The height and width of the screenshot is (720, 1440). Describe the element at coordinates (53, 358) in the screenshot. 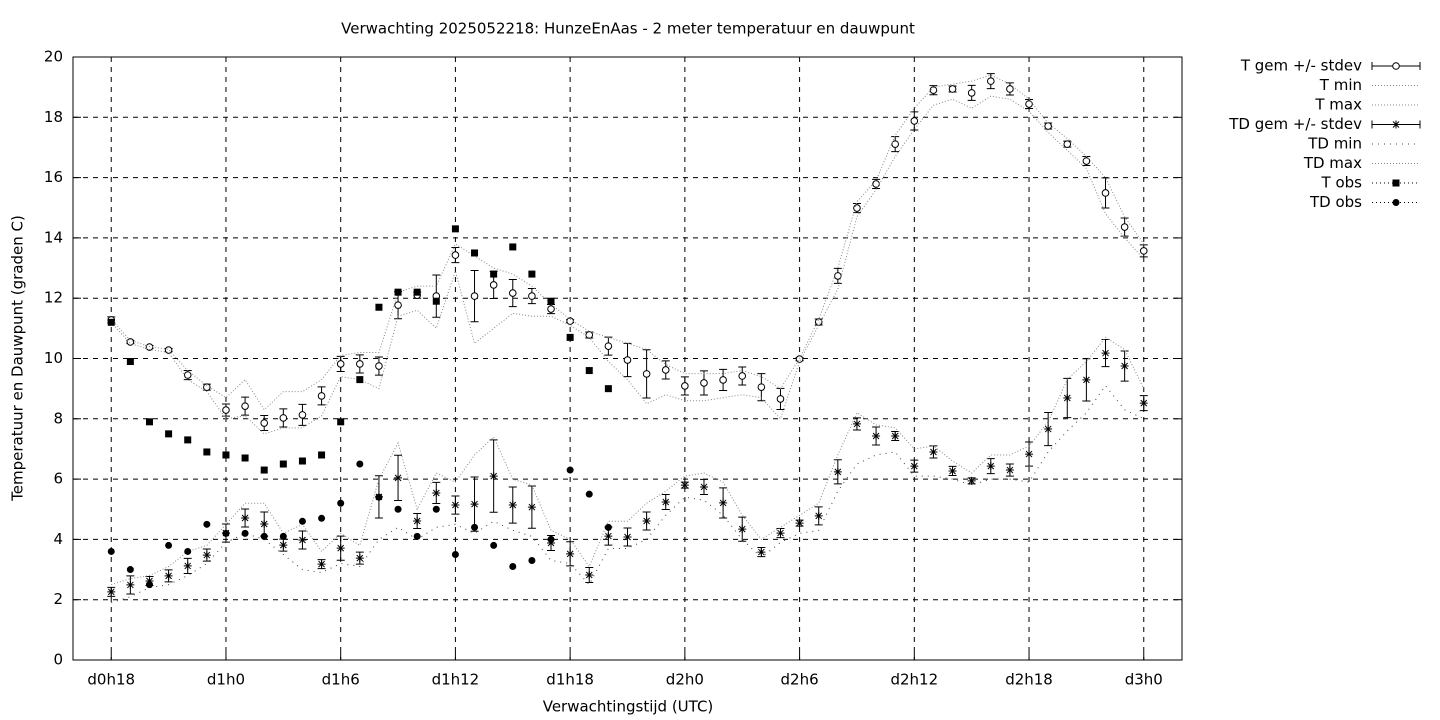

I see `y-tick-label: 10` at that location.